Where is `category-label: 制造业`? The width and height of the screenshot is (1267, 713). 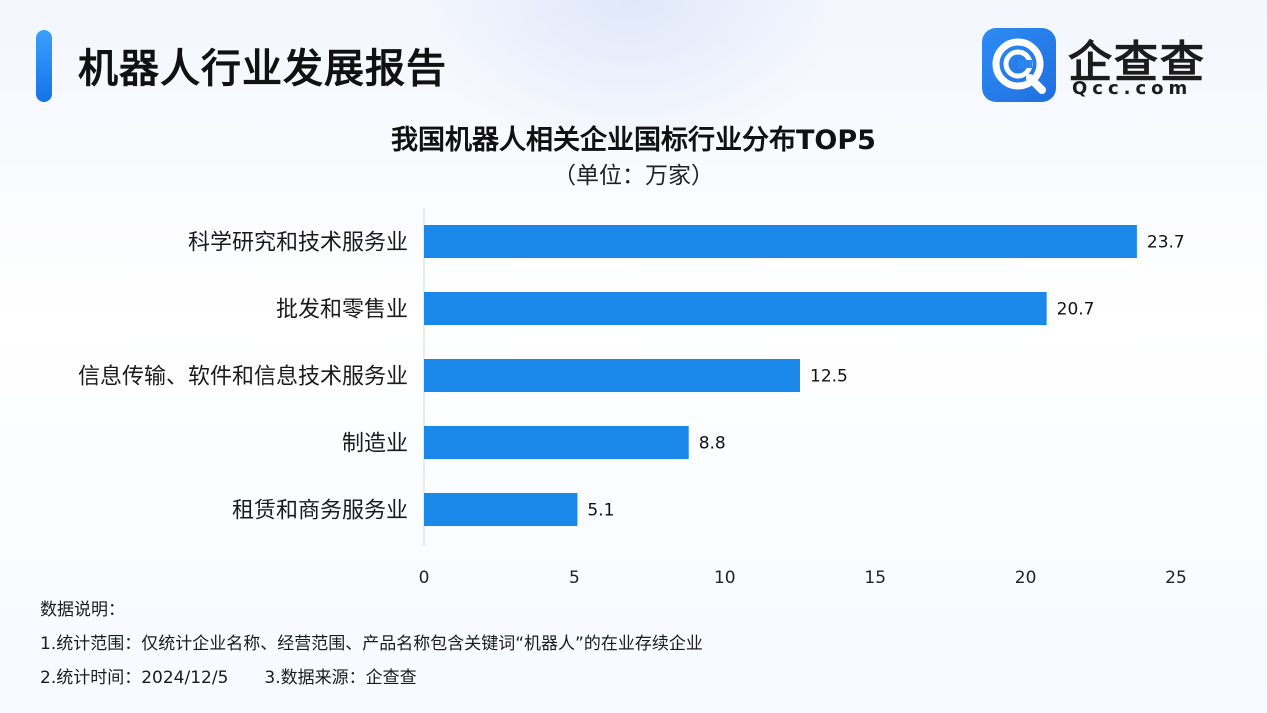
category-label: 制造业 is located at coordinates (375, 444).